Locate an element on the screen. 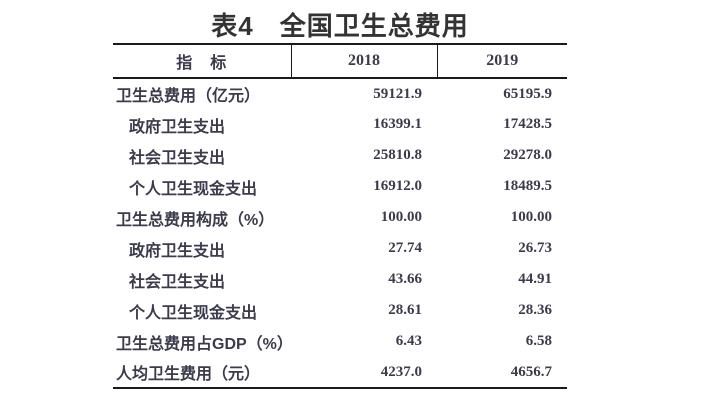 The width and height of the screenshot is (703, 414). table-row: 政府卫生支出 16399.1 17428.5 is located at coordinates (340, 124).